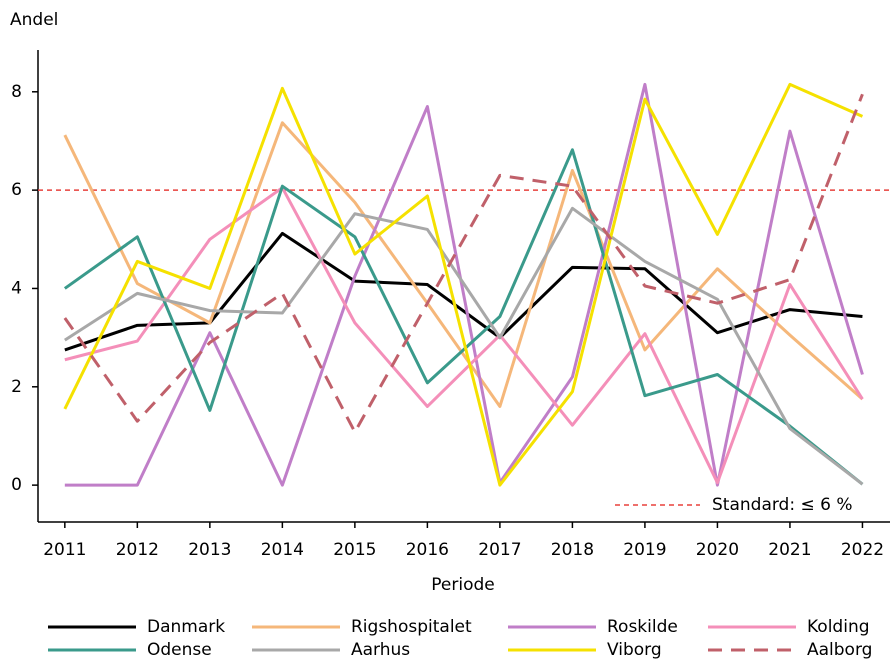  Describe the element at coordinates (642, 627) in the screenshot. I see `legend-label: Roskilde` at that location.